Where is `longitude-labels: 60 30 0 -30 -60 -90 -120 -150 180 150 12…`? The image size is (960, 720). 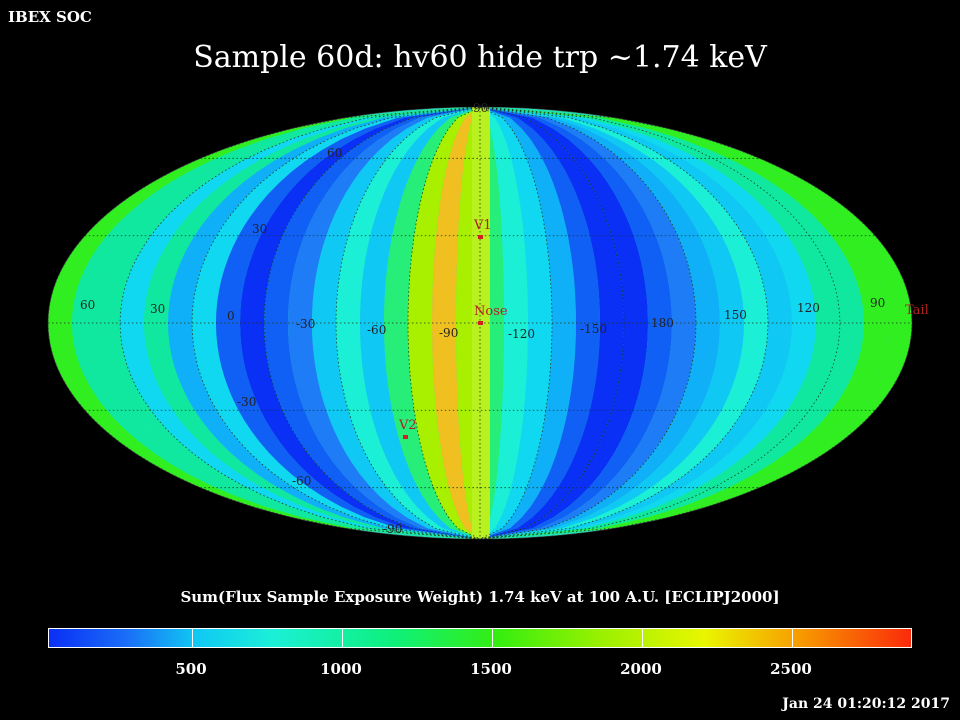 longitude-labels: 60 30 0 -30 -60 -90 -120 -150 180 150 12… is located at coordinates (482, 318).